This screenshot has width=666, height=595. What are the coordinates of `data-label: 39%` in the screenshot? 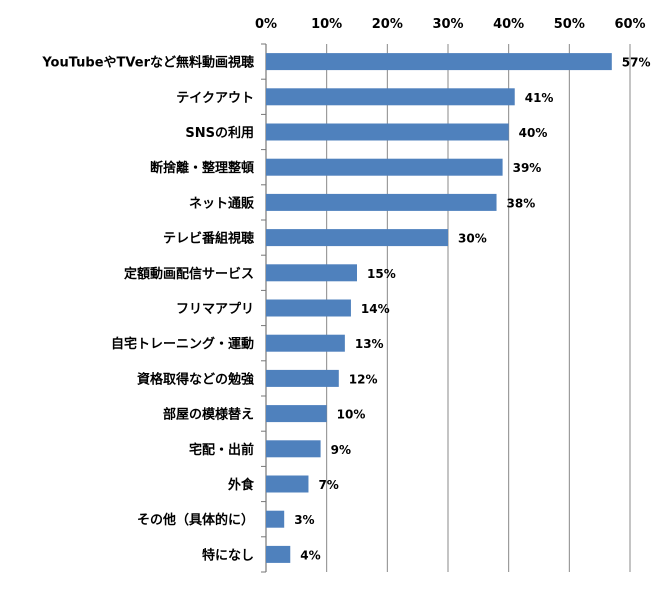 It's located at (527, 168).